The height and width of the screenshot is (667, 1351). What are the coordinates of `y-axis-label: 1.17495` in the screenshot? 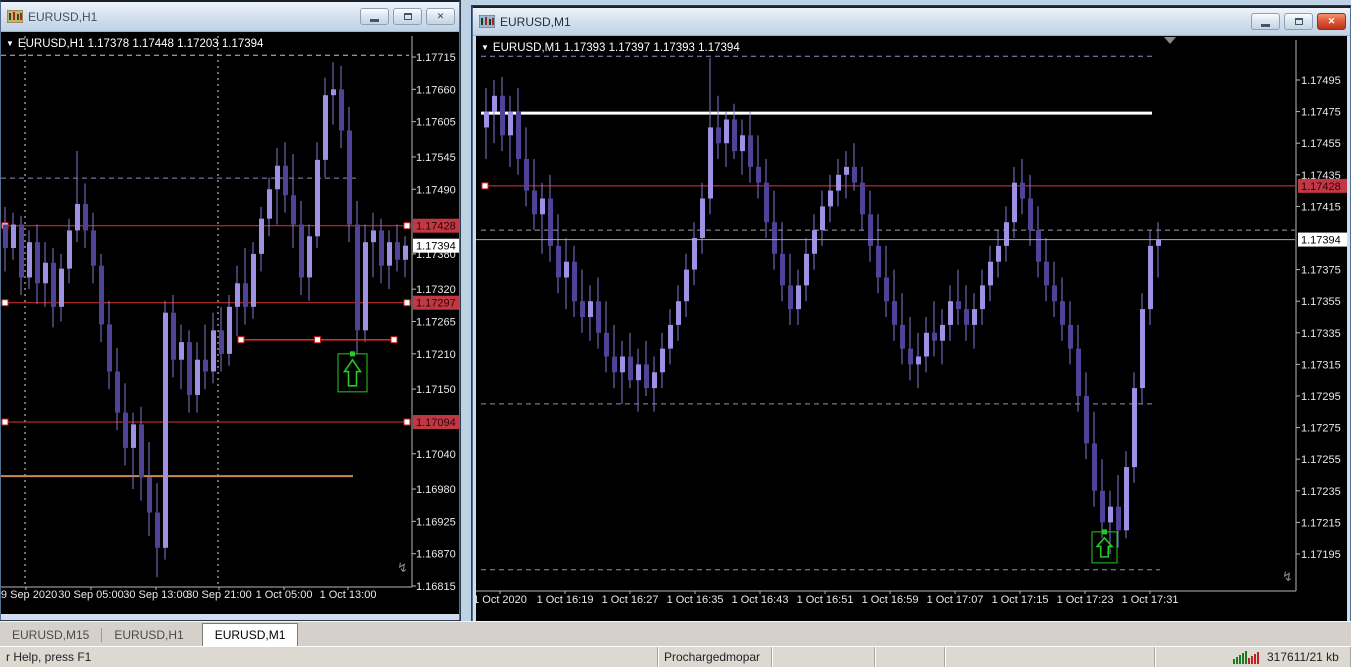 It's located at (1321, 81).